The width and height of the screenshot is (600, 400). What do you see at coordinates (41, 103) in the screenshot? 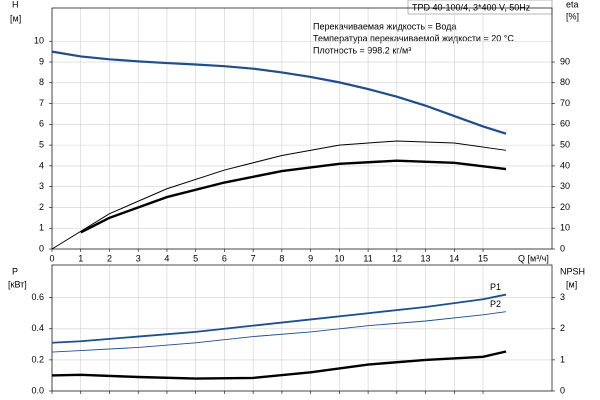
I see `y-tick-label: 7` at bounding box center [41, 103].